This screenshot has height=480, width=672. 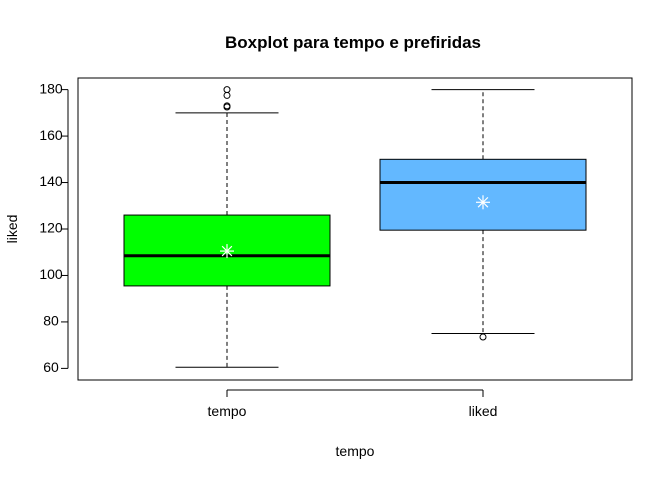 What do you see at coordinates (353, 404) in the screenshot?
I see `x-axis: tempo liked` at bounding box center [353, 404].